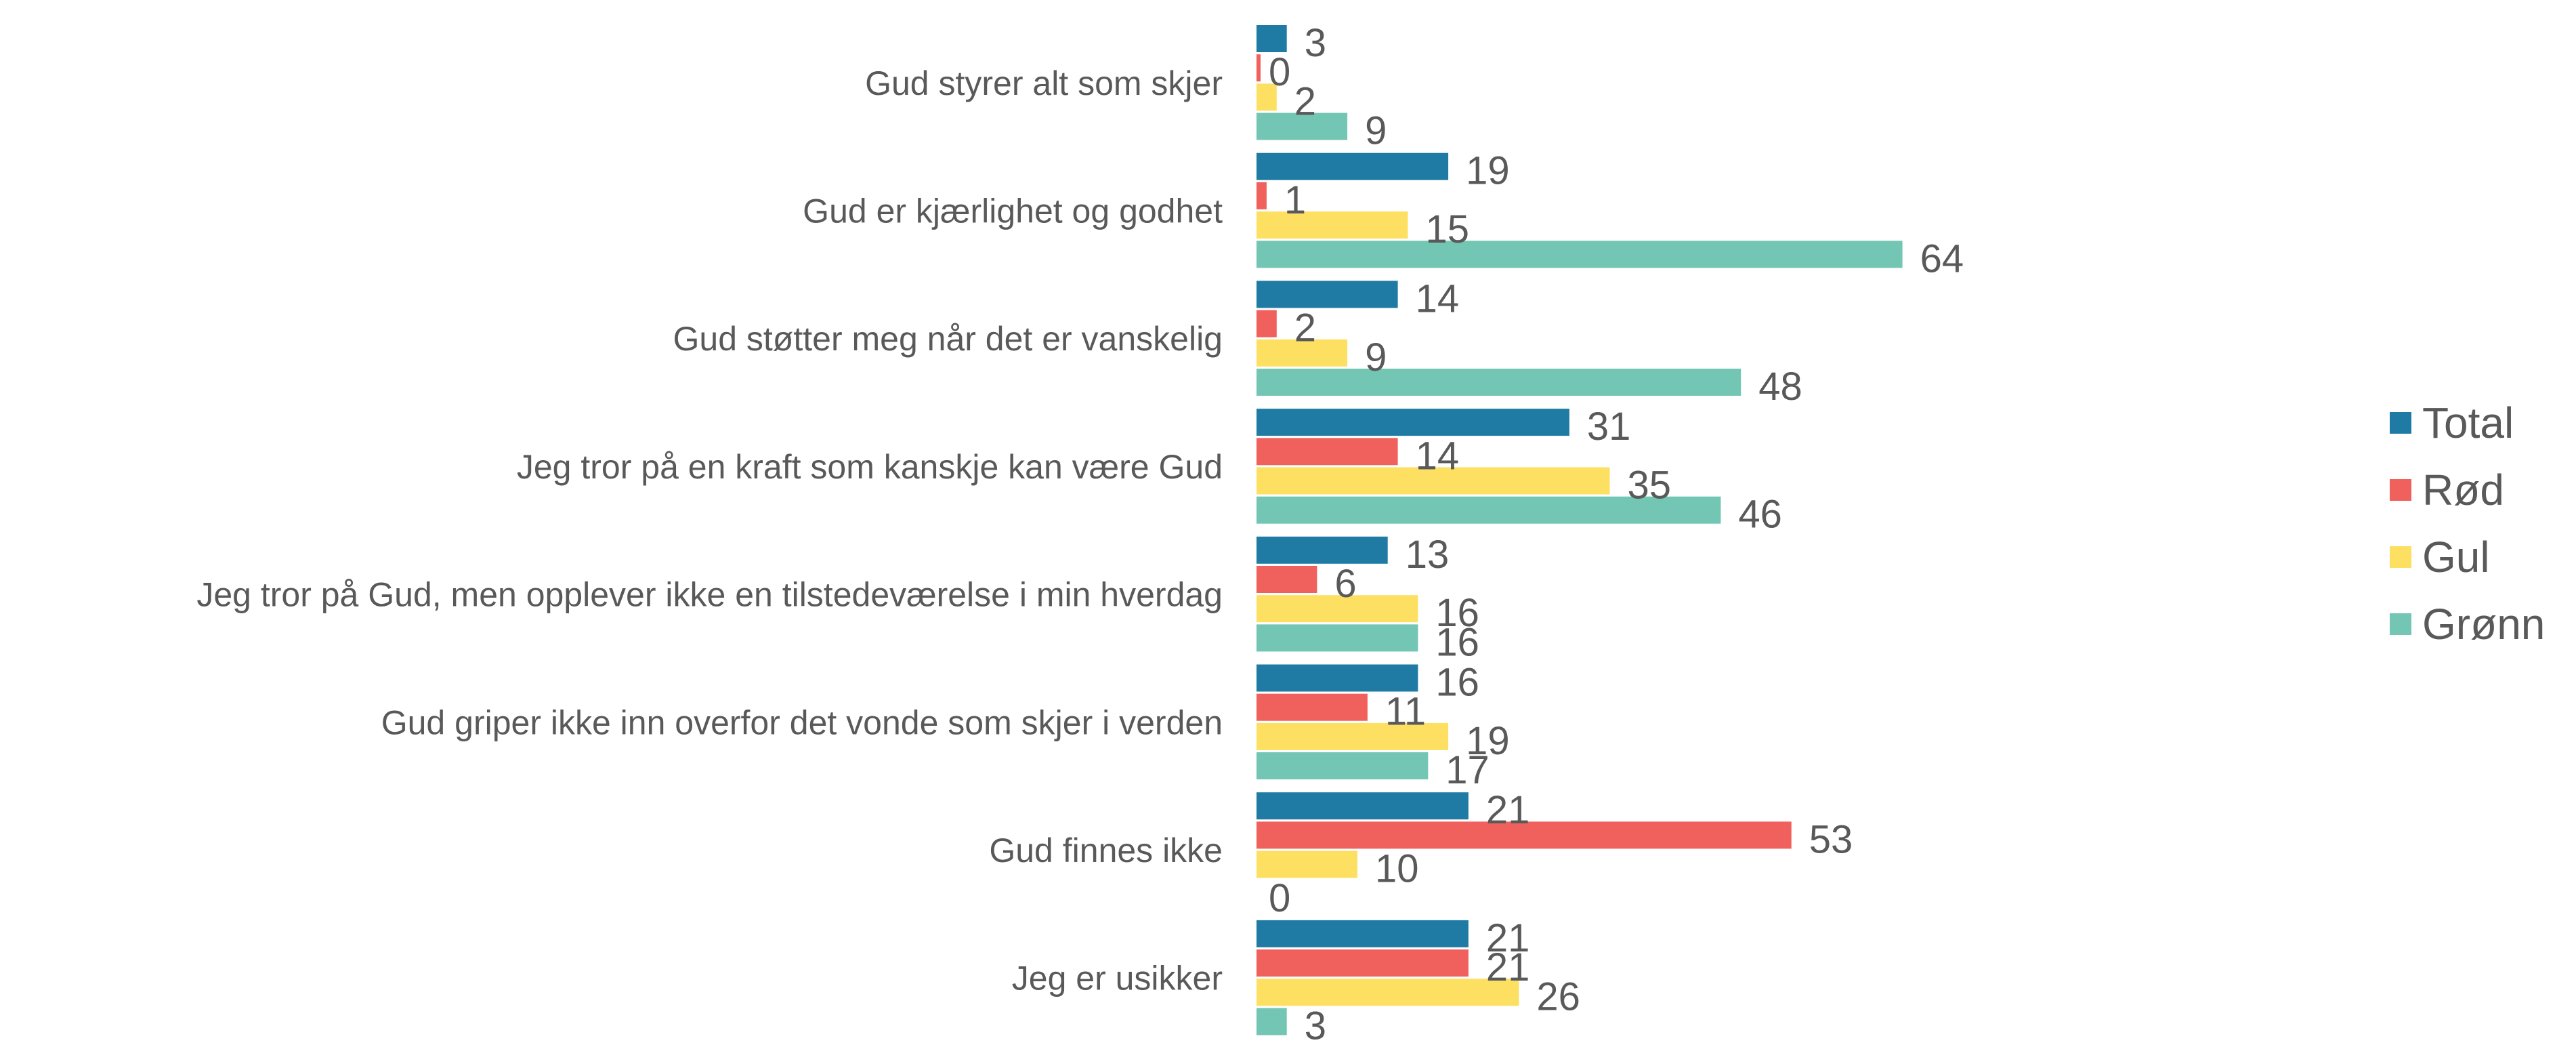 This screenshot has height=1047, width=2576. What do you see at coordinates (1044, 83) in the screenshot?
I see `category-label: Gud styrer alt som skjer` at bounding box center [1044, 83].